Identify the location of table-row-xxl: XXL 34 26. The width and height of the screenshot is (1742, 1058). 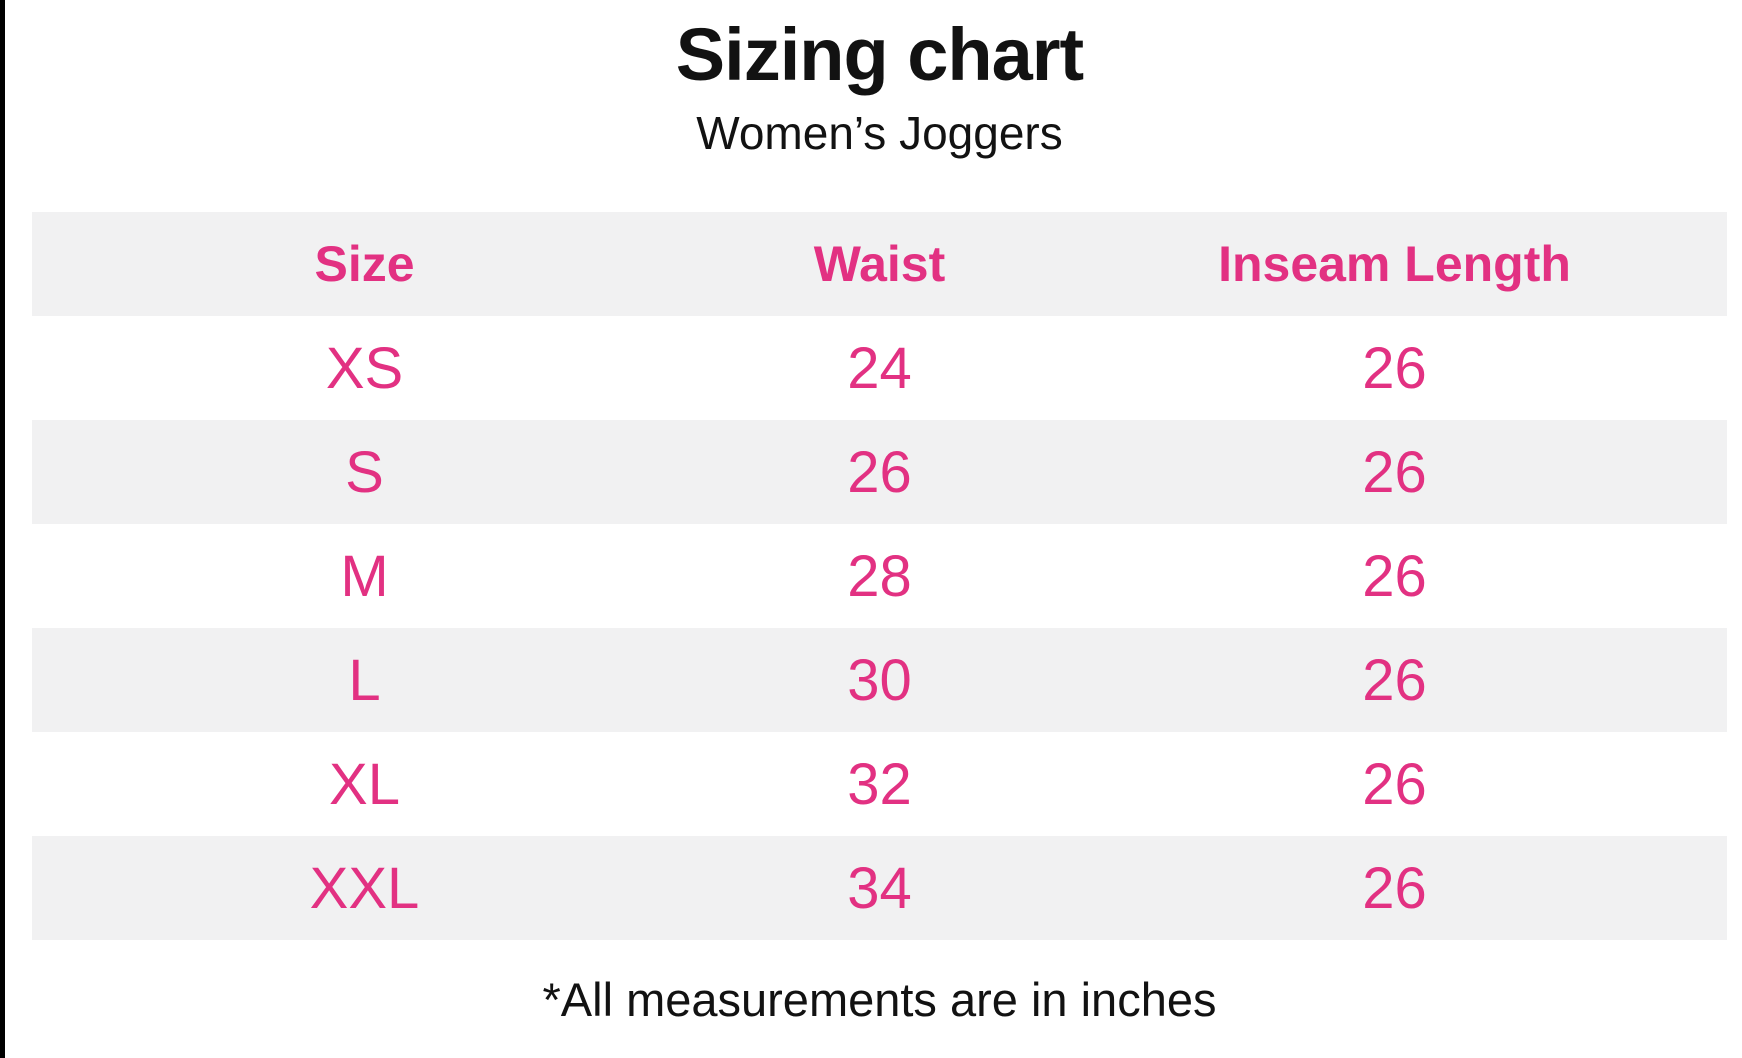
(879, 888).